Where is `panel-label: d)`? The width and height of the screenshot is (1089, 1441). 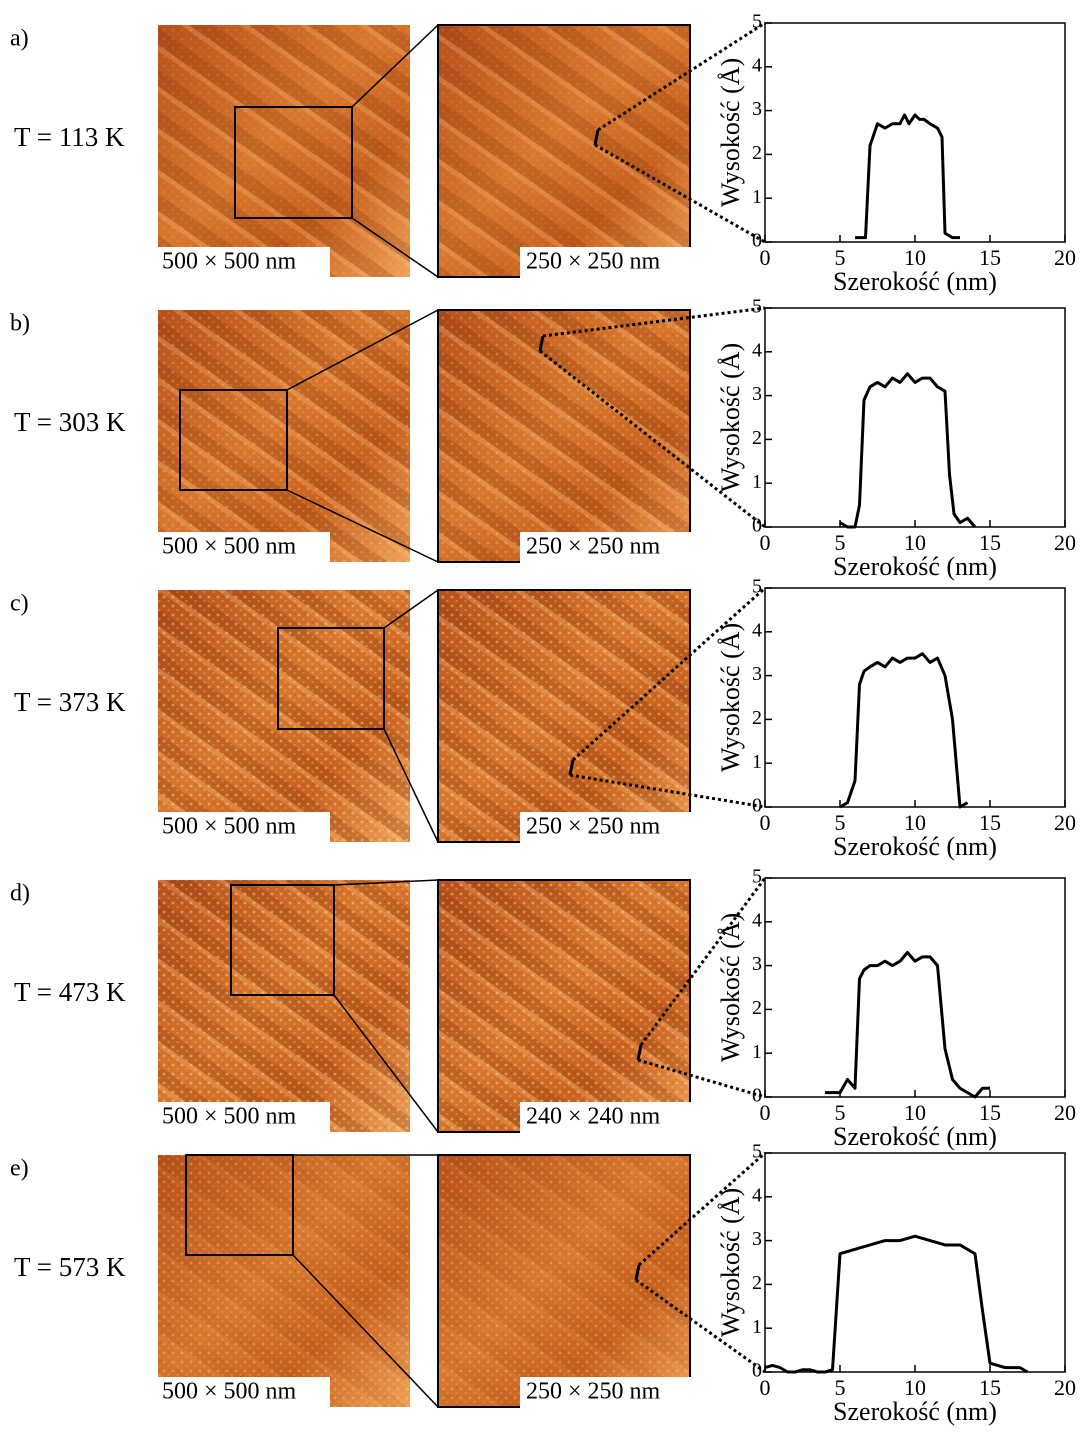 panel-label: d) is located at coordinates (20, 894).